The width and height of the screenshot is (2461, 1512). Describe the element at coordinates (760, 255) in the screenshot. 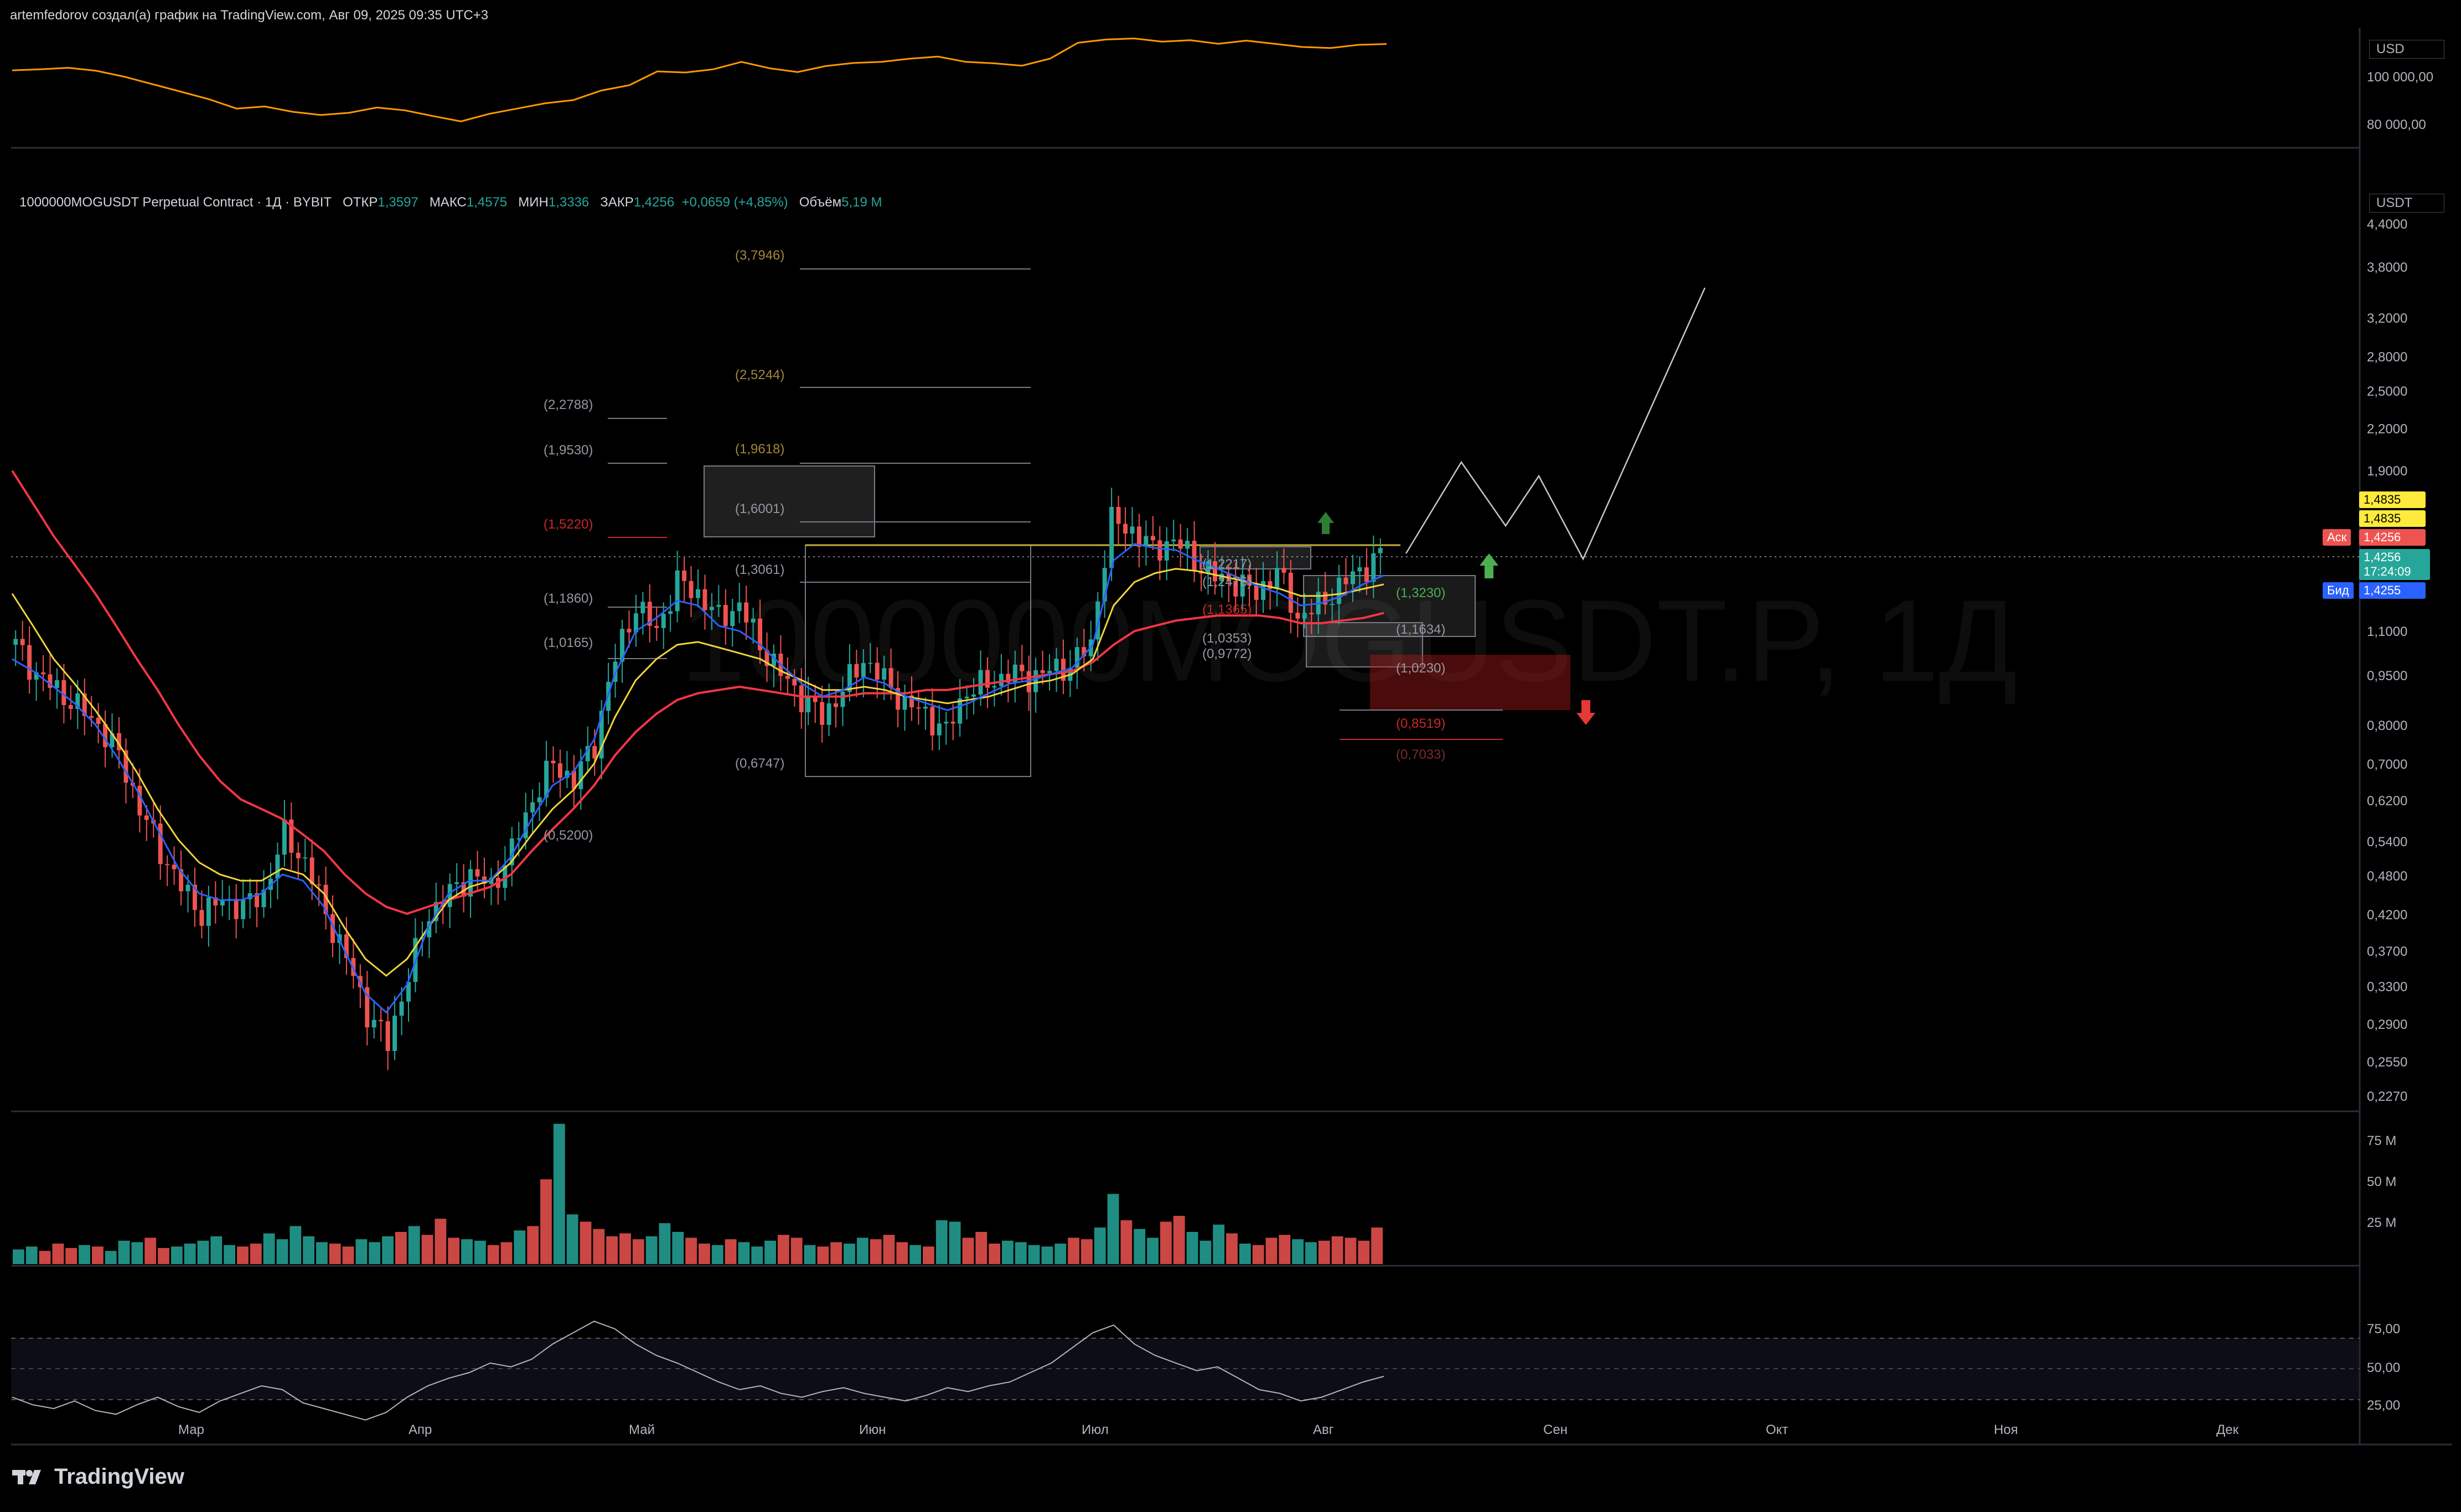

I see `fib-label: (3,7946)` at that location.